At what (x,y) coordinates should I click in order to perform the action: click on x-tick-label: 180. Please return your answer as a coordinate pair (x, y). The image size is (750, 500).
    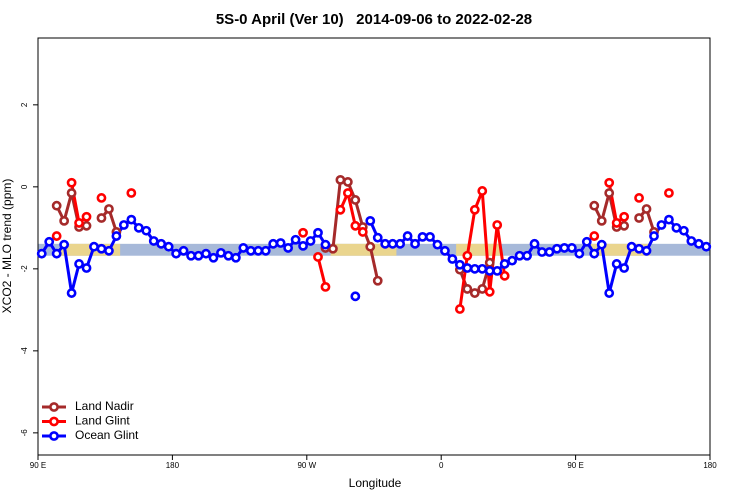
    Looking at the image, I should click on (173, 465).